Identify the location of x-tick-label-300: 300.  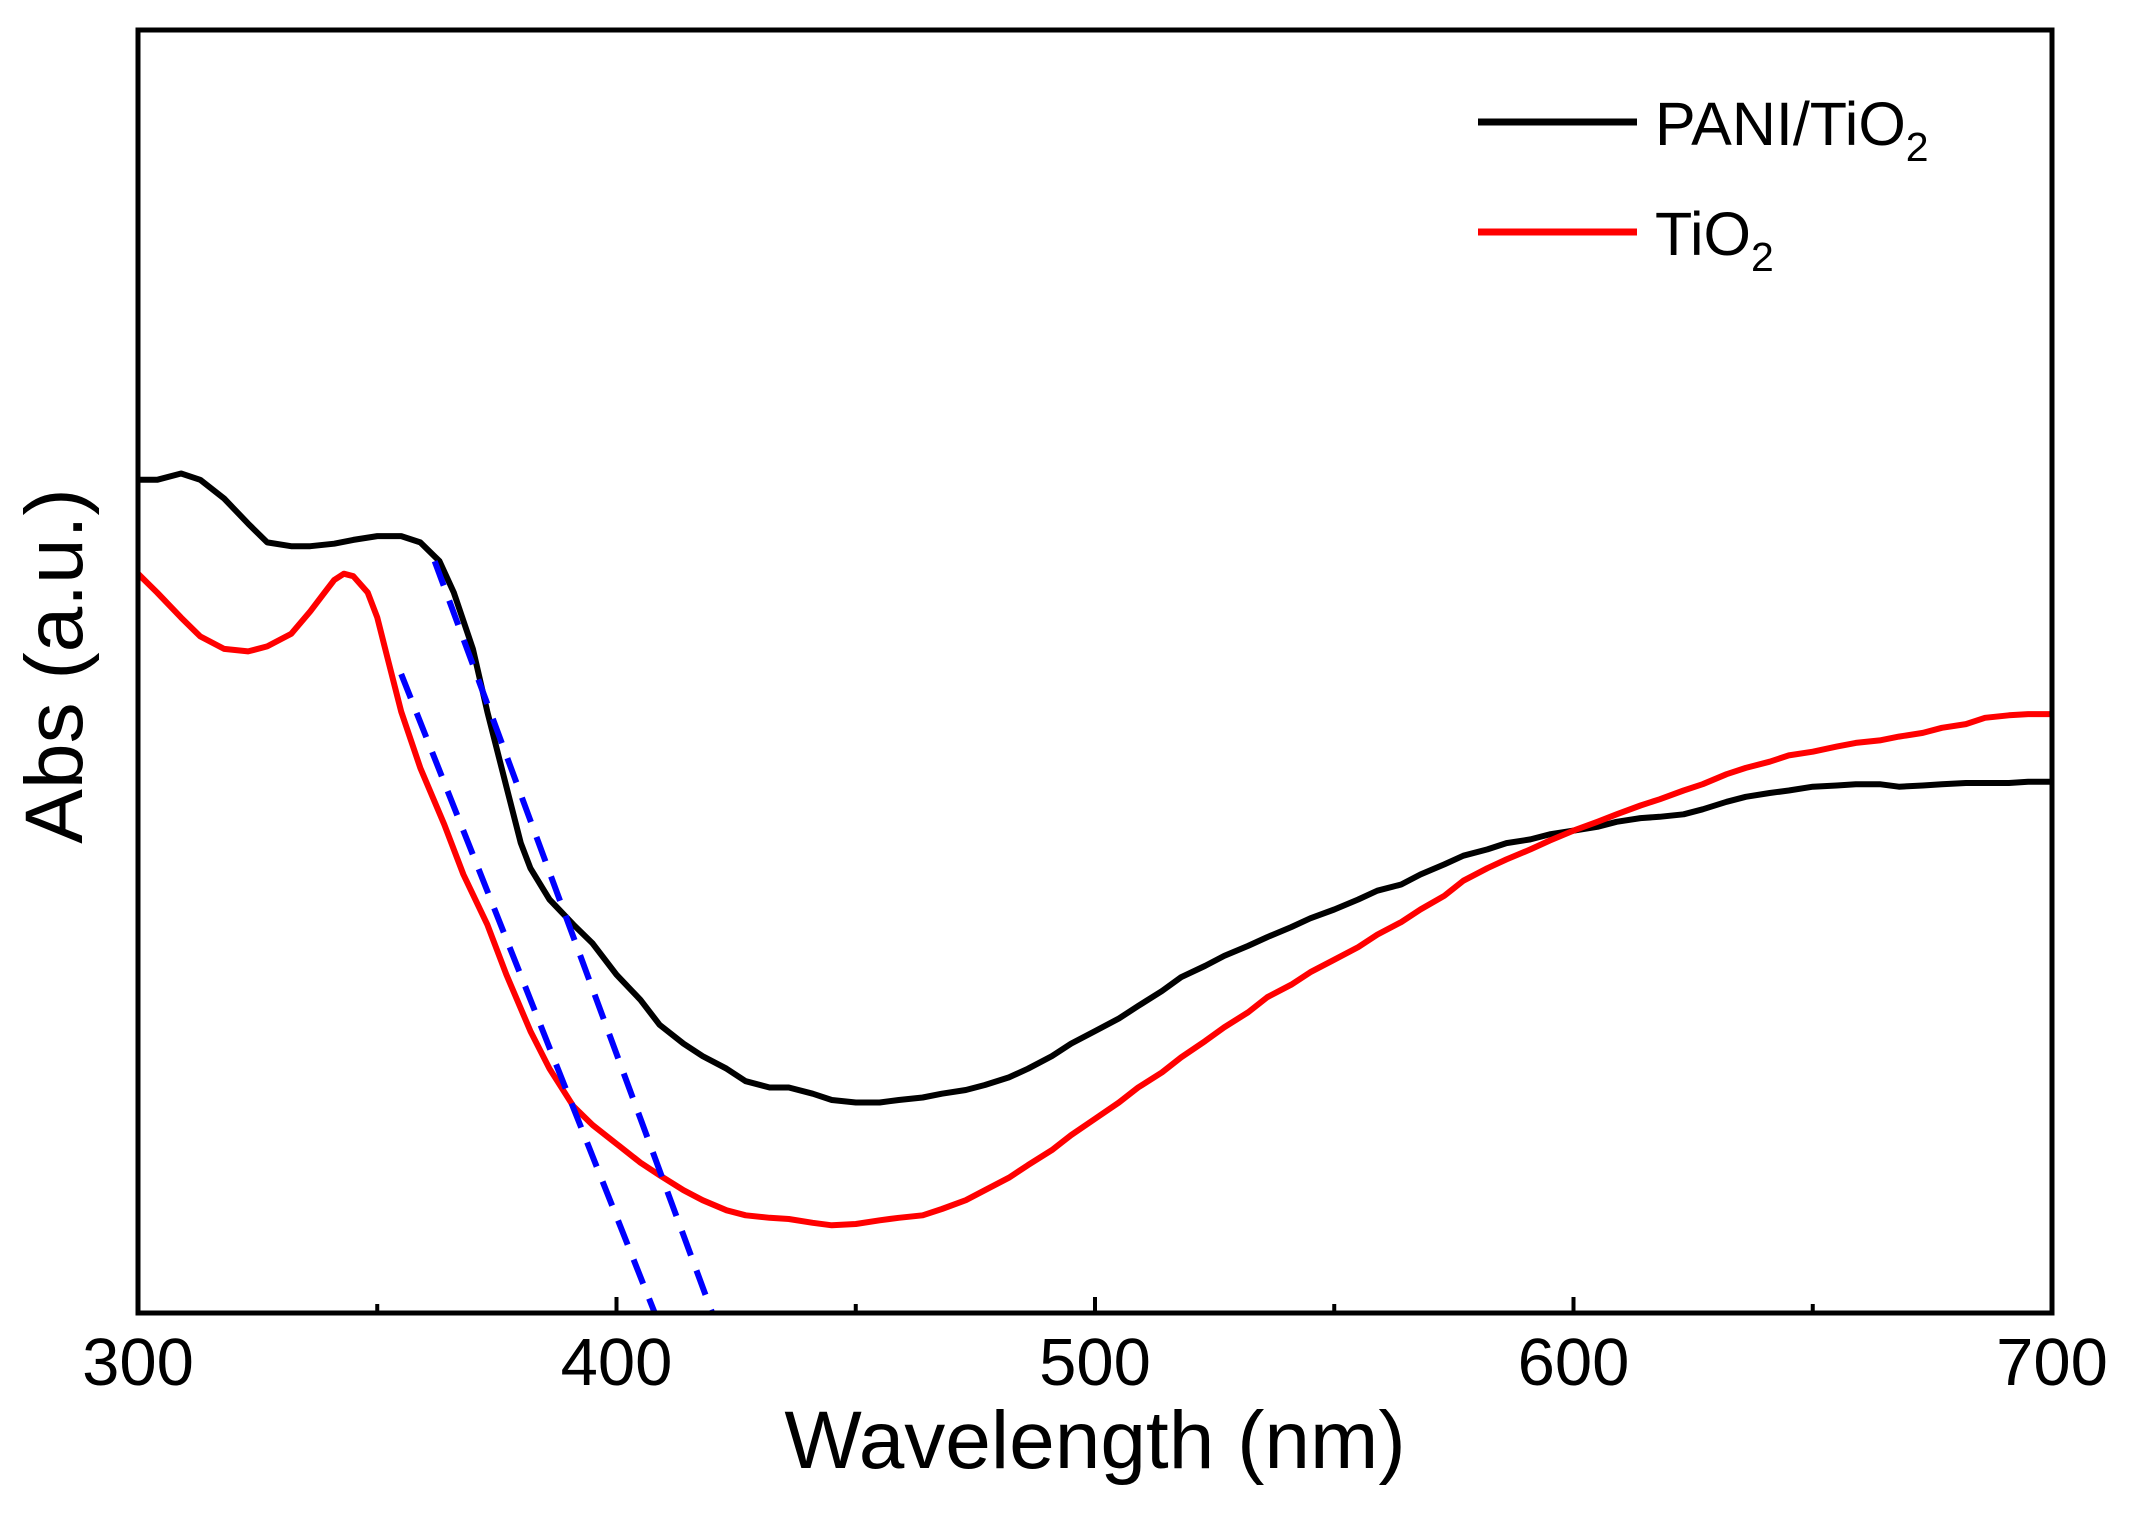
(138, 1362).